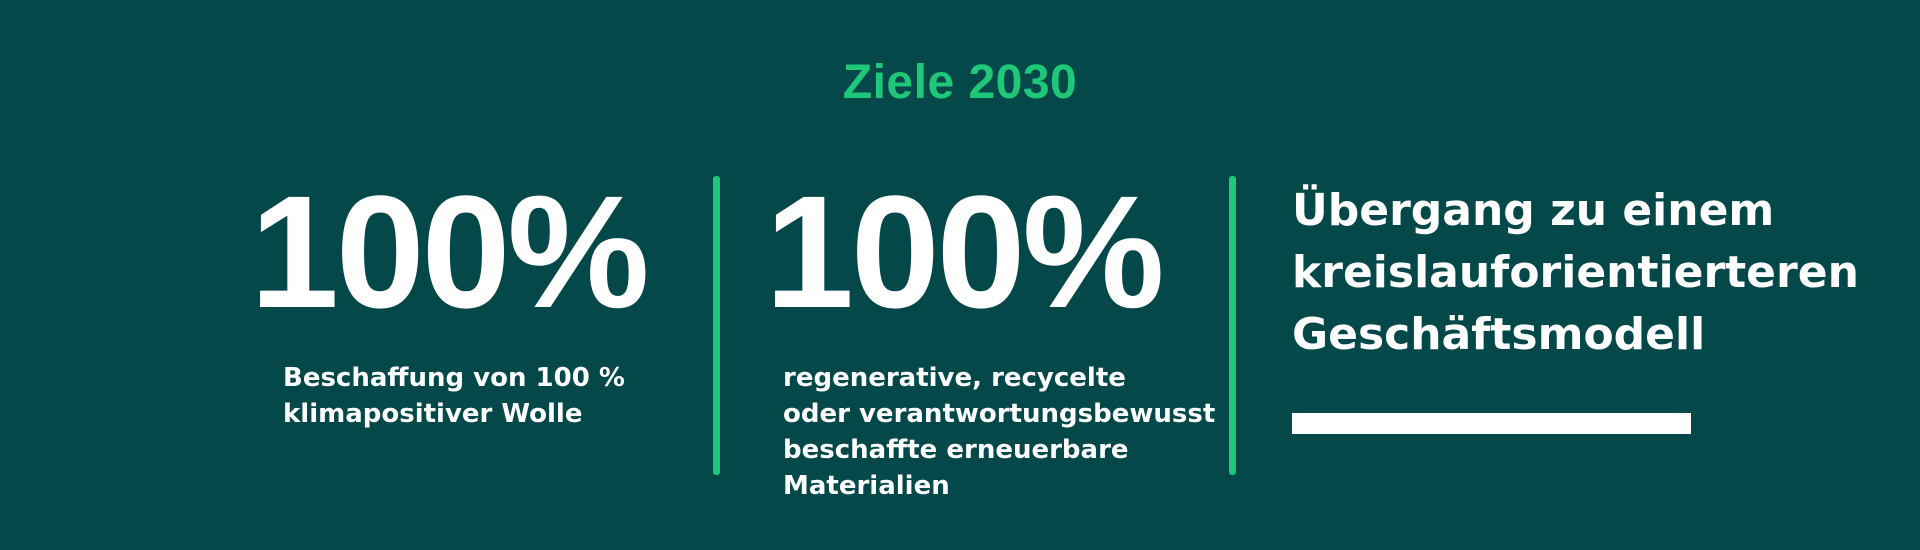 Image resolution: width=1920 pixels, height=550 pixels. I want to click on goals-title: Ziele 2030, so click(960, 82).